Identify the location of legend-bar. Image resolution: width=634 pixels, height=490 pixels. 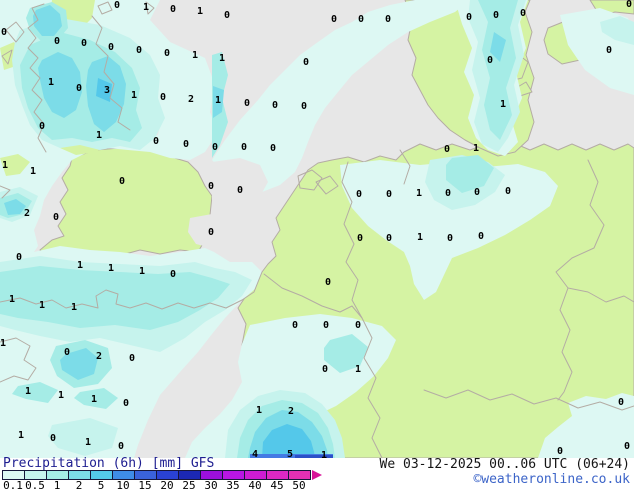
(156, 475).